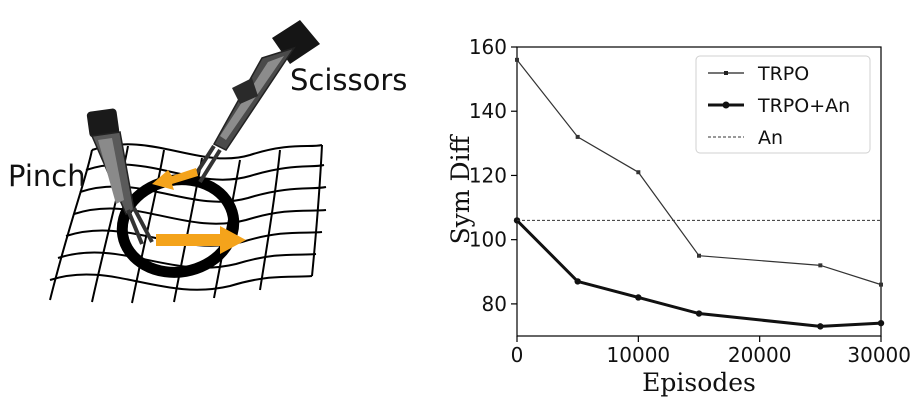  What do you see at coordinates (175, 179) in the screenshot?
I see `pull-arrow` at bounding box center [175, 179].